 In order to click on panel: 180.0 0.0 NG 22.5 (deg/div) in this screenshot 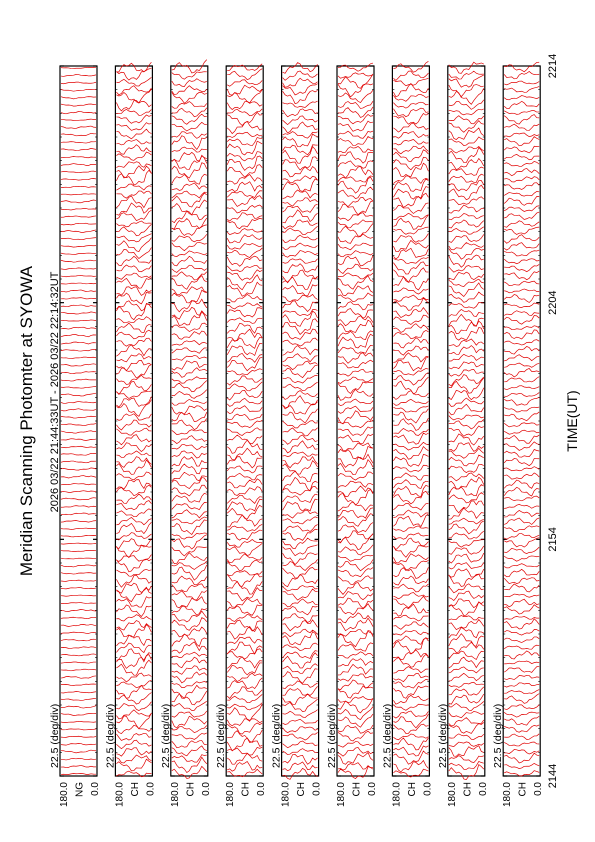, I will do `click(75, 436)`.